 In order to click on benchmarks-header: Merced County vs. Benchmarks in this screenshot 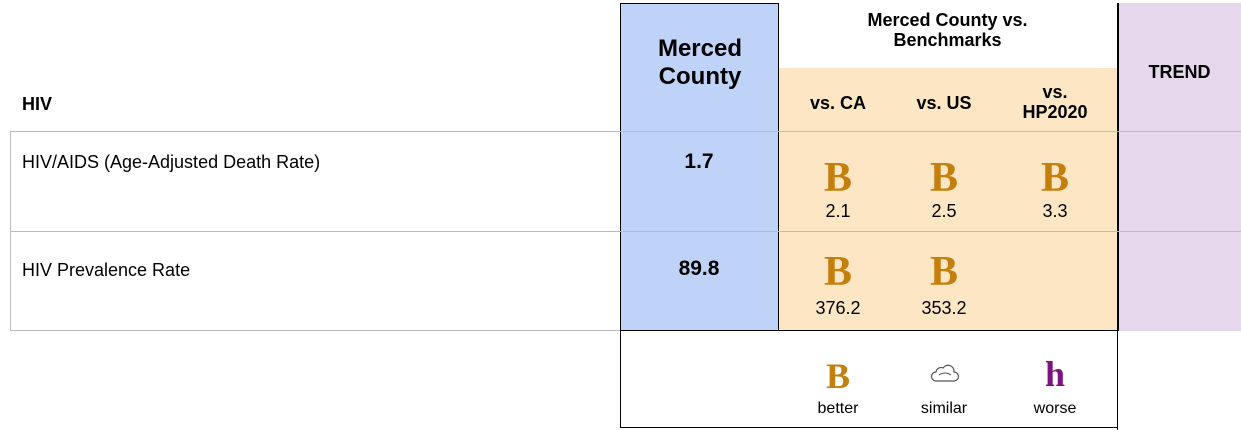, I will do `click(947, 30)`.